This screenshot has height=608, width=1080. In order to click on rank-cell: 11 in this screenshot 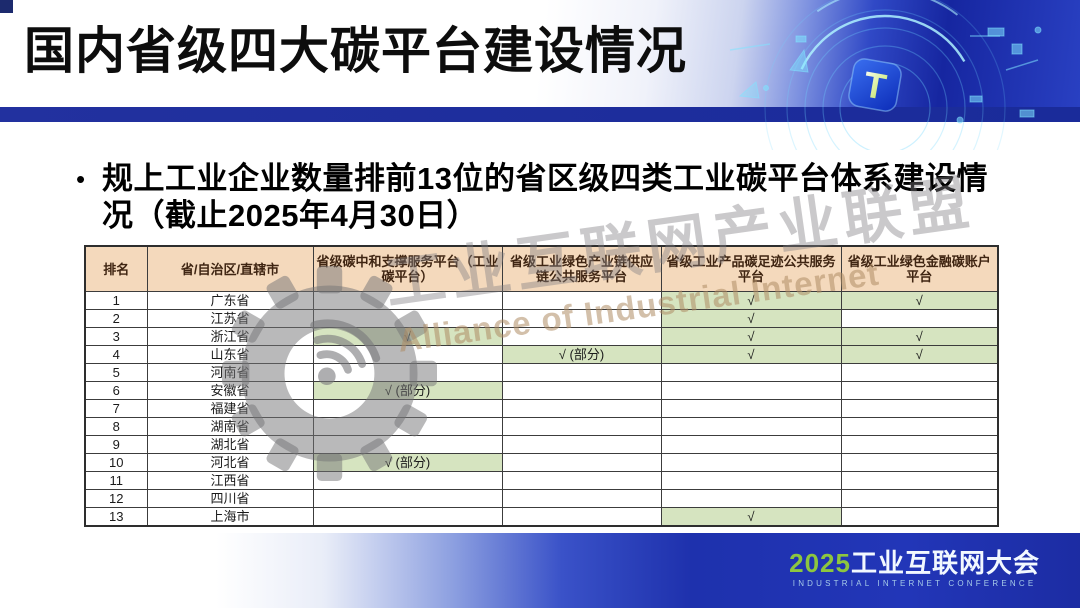, I will do `click(116, 480)`.